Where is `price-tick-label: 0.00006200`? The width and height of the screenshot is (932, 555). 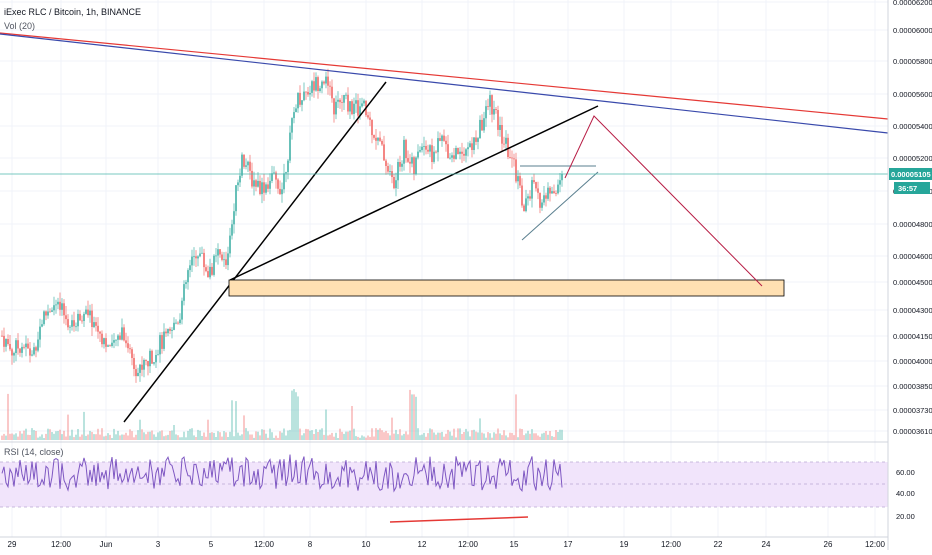 price-tick-label: 0.00006200 is located at coordinates (912, 3).